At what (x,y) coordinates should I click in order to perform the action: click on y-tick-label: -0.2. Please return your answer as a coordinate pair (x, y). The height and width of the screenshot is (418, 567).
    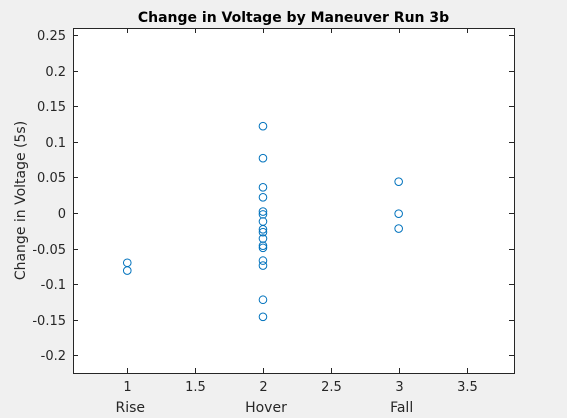
    Looking at the image, I should click on (53, 356).